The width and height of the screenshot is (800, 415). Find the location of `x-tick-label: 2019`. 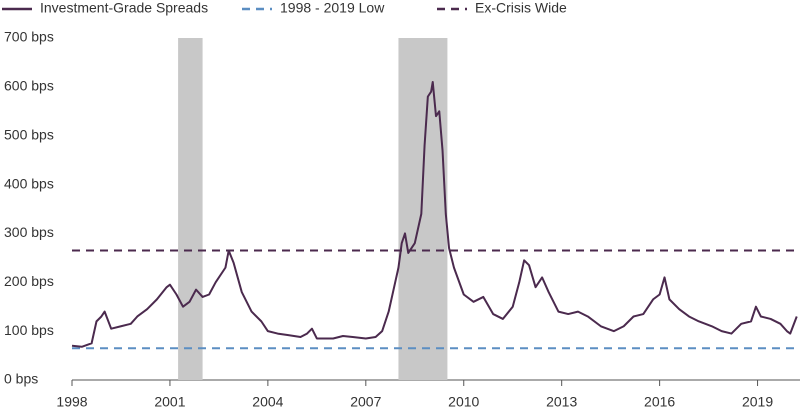

x-tick-label: 2019 is located at coordinates (757, 402).